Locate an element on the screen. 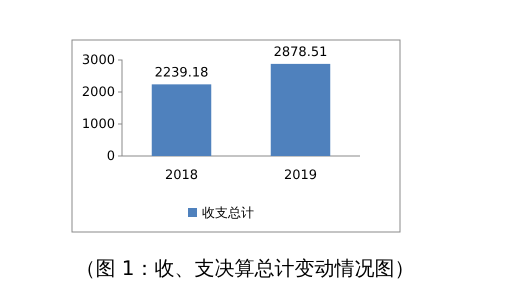  data-label: 2878.51 is located at coordinates (301, 52).